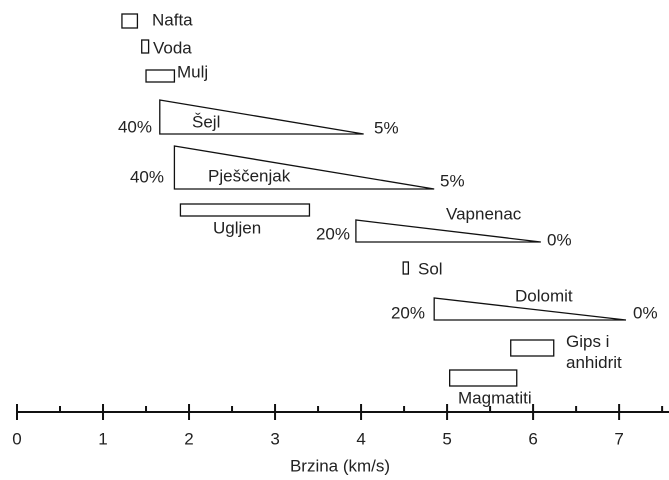 This screenshot has width=669, height=480. What do you see at coordinates (237, 228) in the screenshot?
I see `item-label: Ugljen` at bounding box center [237, 228].